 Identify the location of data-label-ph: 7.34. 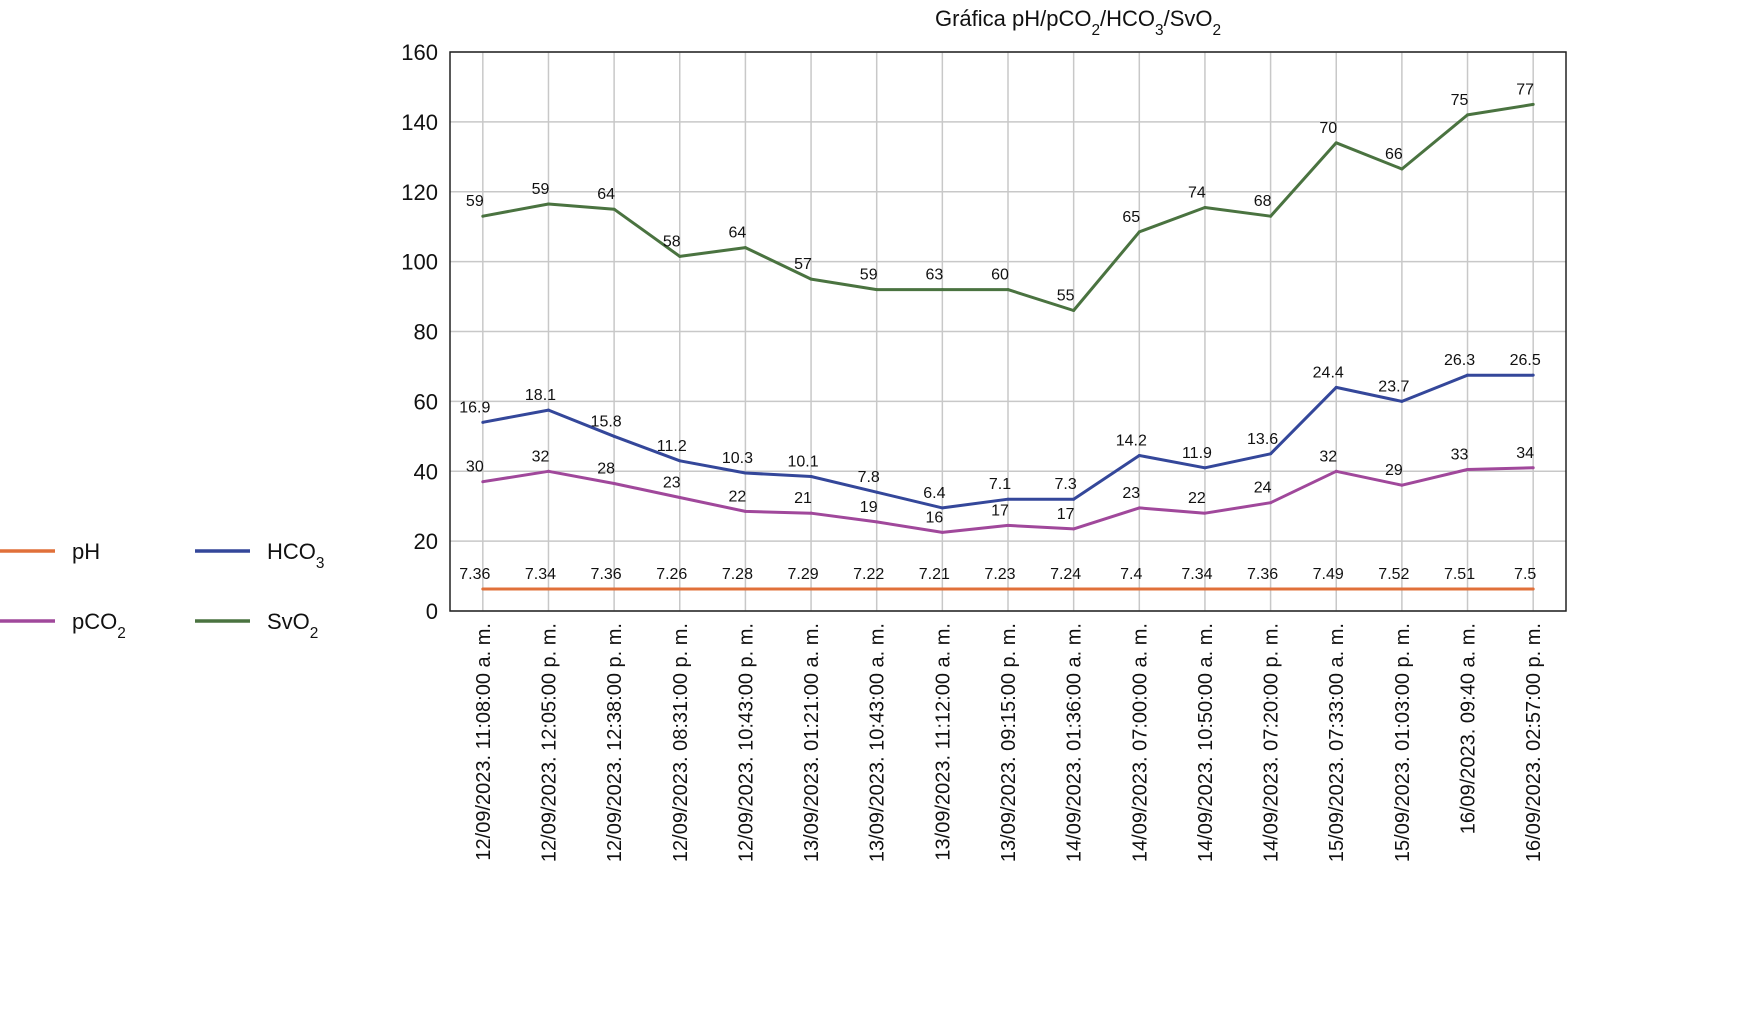
(540, 574).